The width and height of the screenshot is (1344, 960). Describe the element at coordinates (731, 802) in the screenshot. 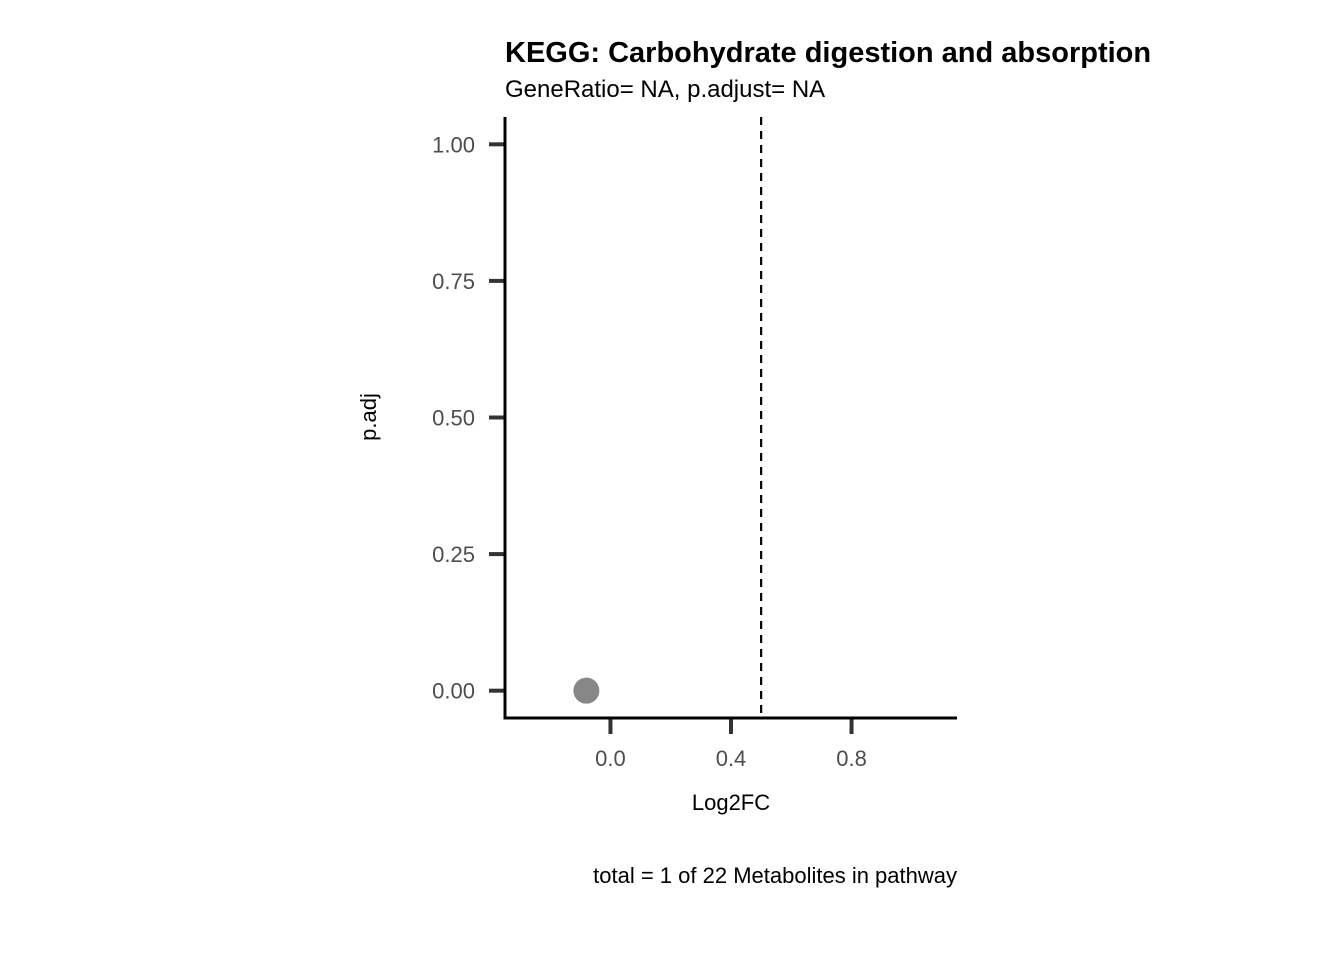

I see `x-axis-title: Log2FC` at that location.